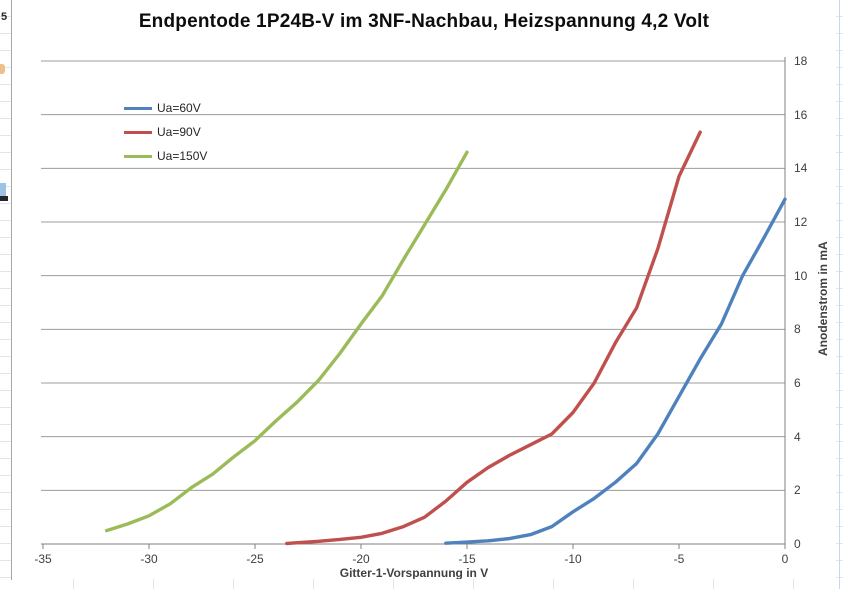 The image size is (843, 589). What do you see at coordinates (801, 114) in the screenshot?
I see `y-tick-label: 16` at bounding box center [801, 114].